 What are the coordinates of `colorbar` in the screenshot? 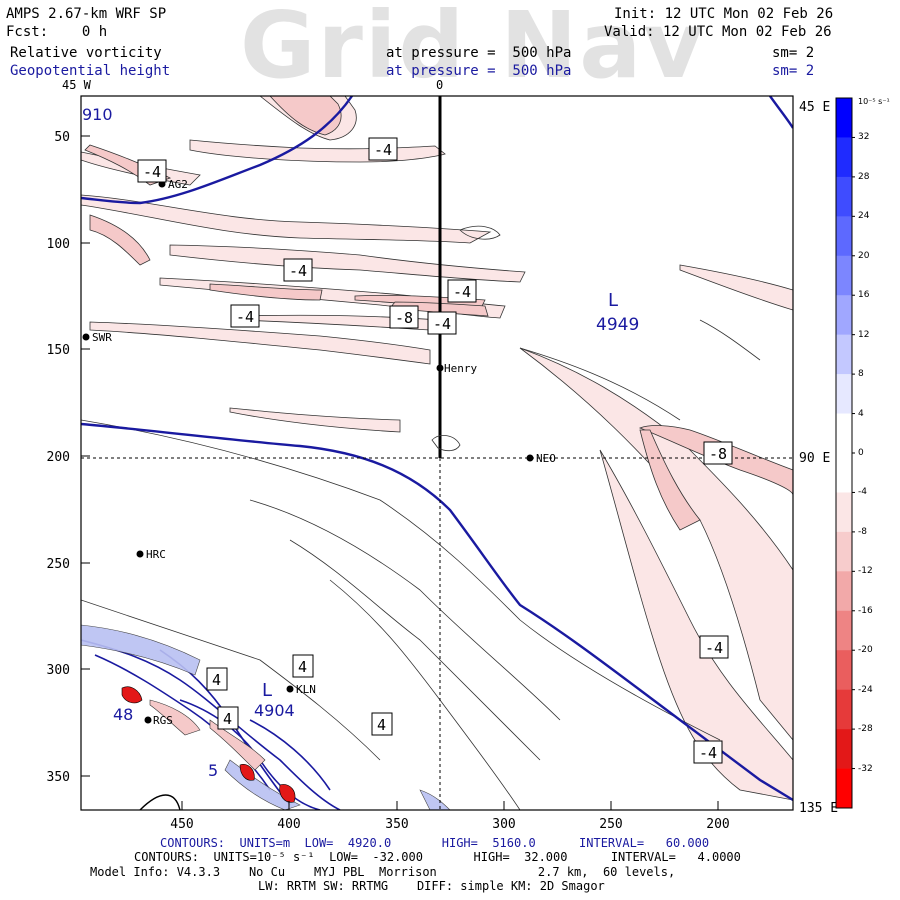 It's located at (845, 453).